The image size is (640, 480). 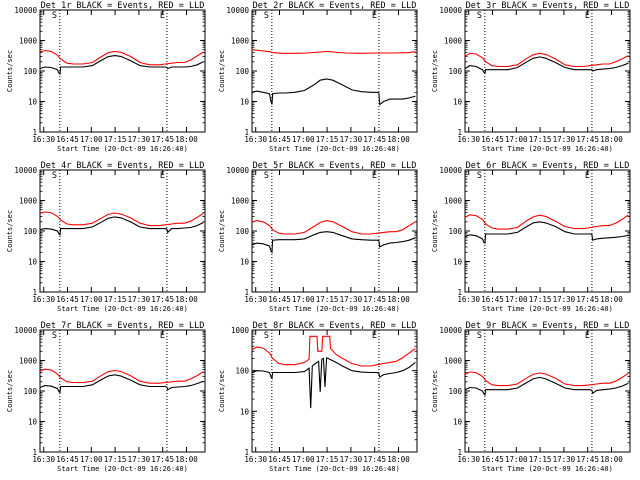 I want to click on panel-title: Det 2r BLACK = Events, RED = LLD, so click(x=335, y=6).